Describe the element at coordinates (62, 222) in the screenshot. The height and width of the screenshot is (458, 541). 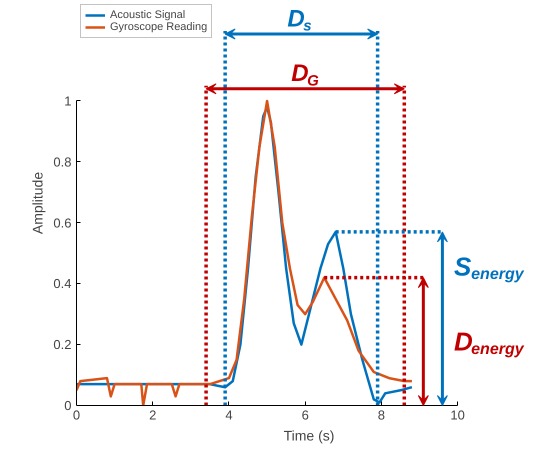
I see `y-tick-label: 0.6` at that location.